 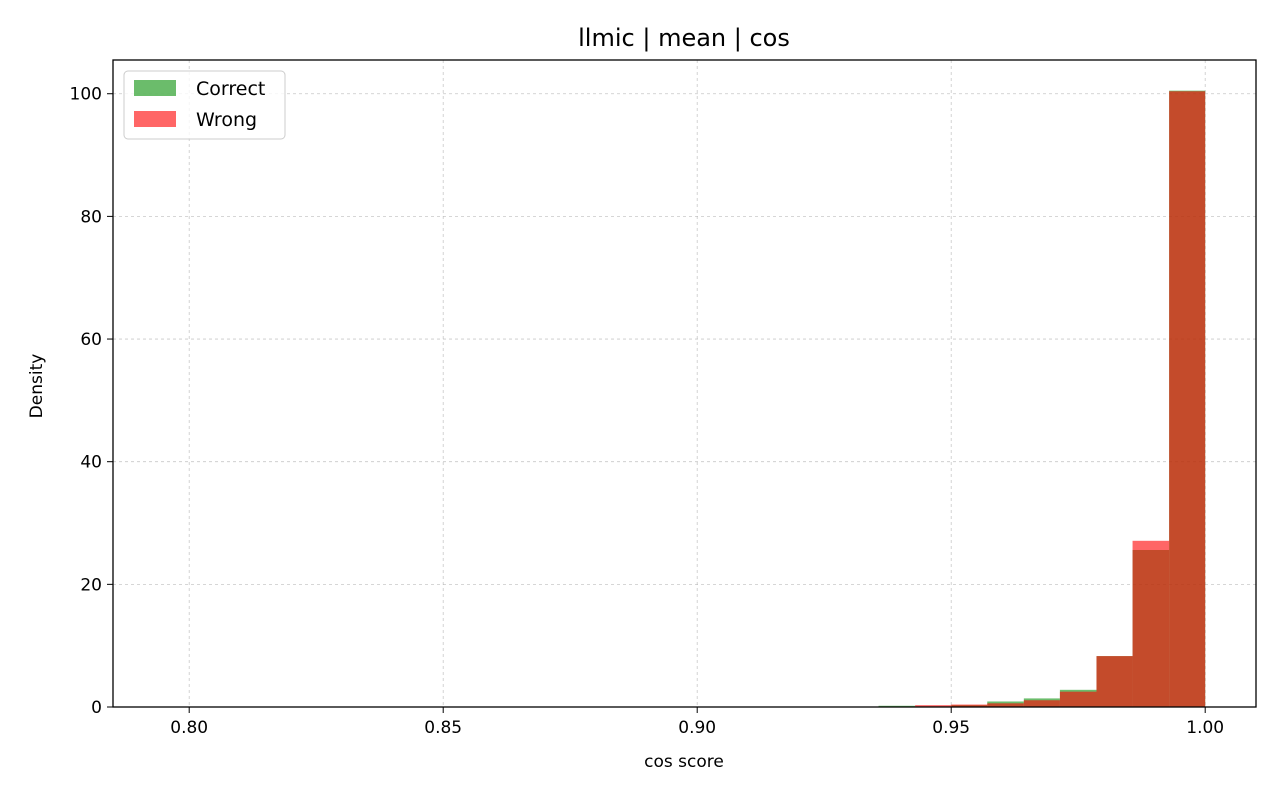 I want to click on x-axis-ticks: 0.80 0.85 0.90 0.95 1.00, so click(x=697, y=722).